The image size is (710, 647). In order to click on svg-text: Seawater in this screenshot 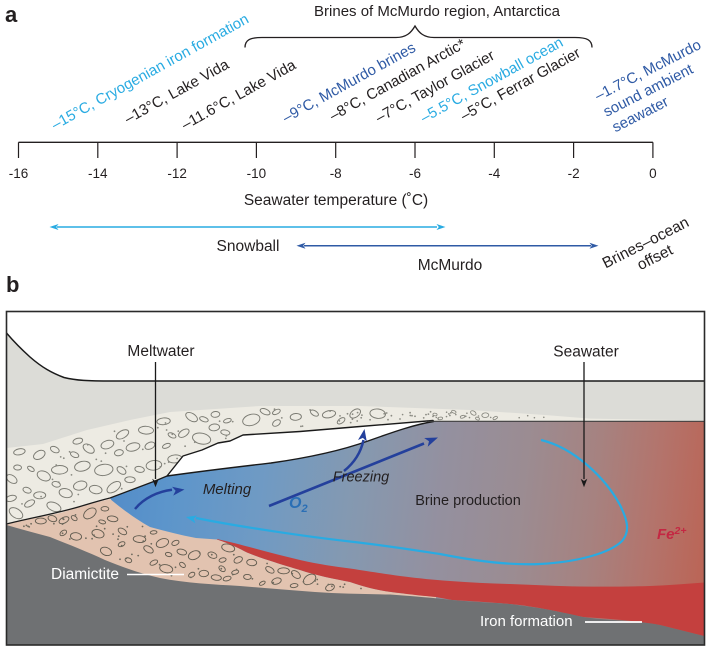, I will do `click(585, 352)`.